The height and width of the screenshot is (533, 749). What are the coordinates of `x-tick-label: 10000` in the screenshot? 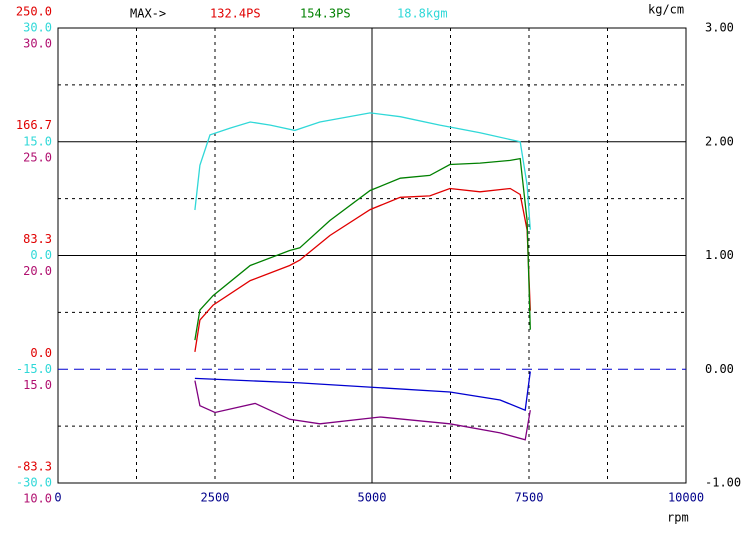 It's located at (686, 498).